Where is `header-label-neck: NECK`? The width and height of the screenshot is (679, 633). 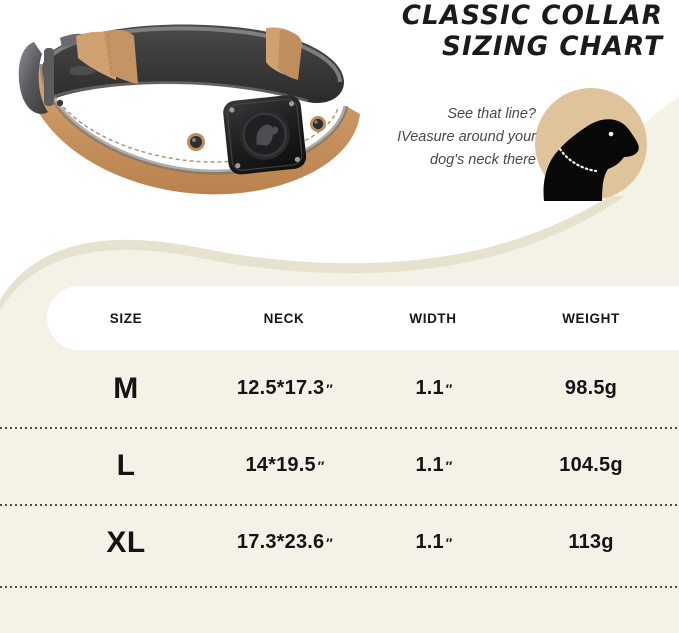
header-label-neck: NECK is located at coordinates (284, 318).